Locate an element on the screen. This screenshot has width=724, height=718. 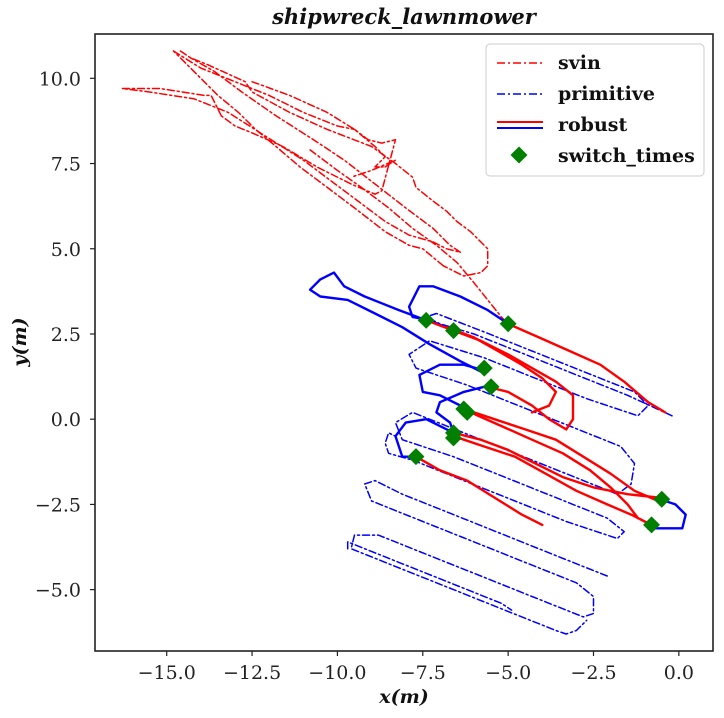
markers-layer is located at coordinates (539, 422).